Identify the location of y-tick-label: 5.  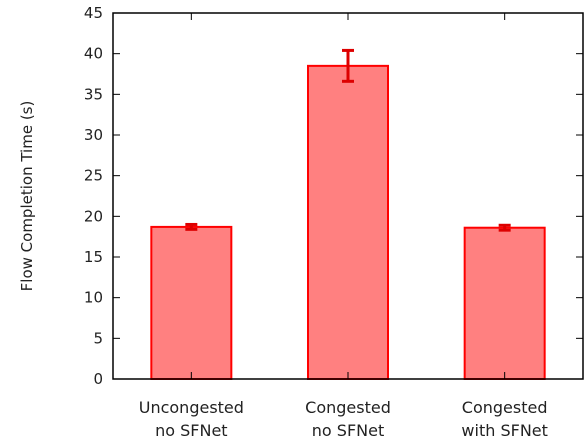
(98, 338).